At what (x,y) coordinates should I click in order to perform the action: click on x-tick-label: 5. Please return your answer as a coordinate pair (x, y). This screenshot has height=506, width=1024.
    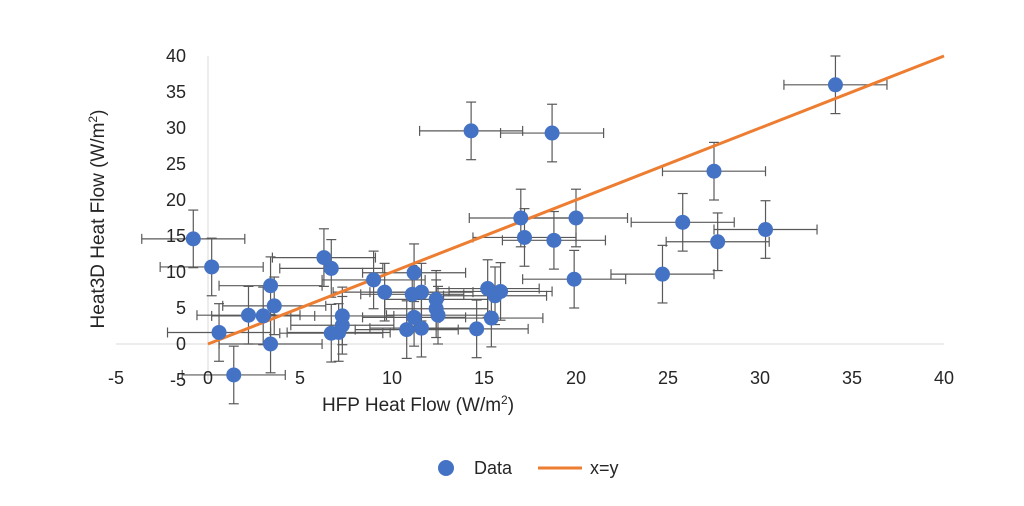
    Looking at the image, I should click on (300, 378).